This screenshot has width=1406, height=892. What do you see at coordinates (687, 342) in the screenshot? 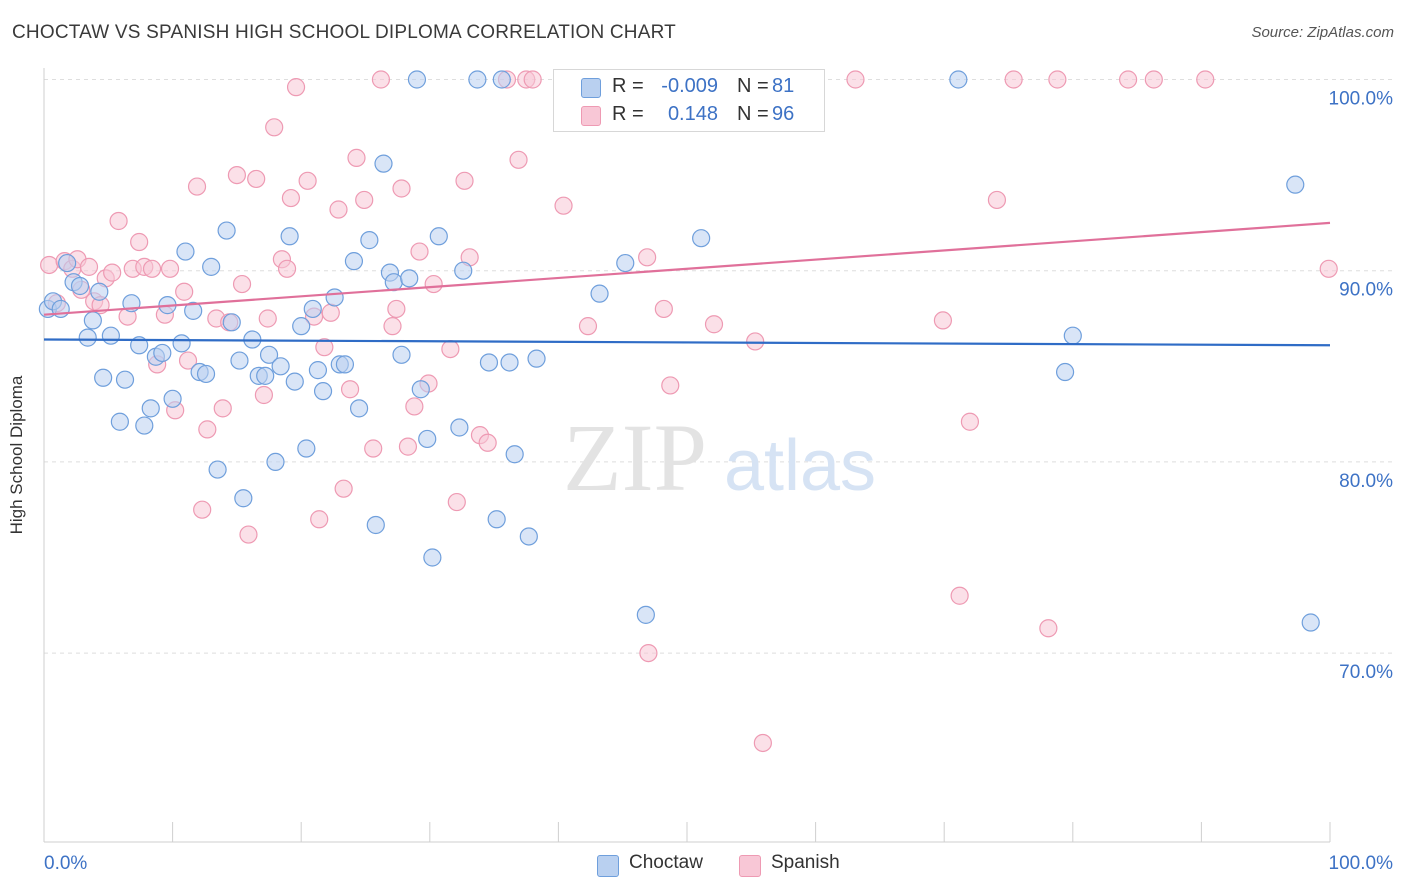
I see `choctaw-trend-line` at bounding box center [687, 342].